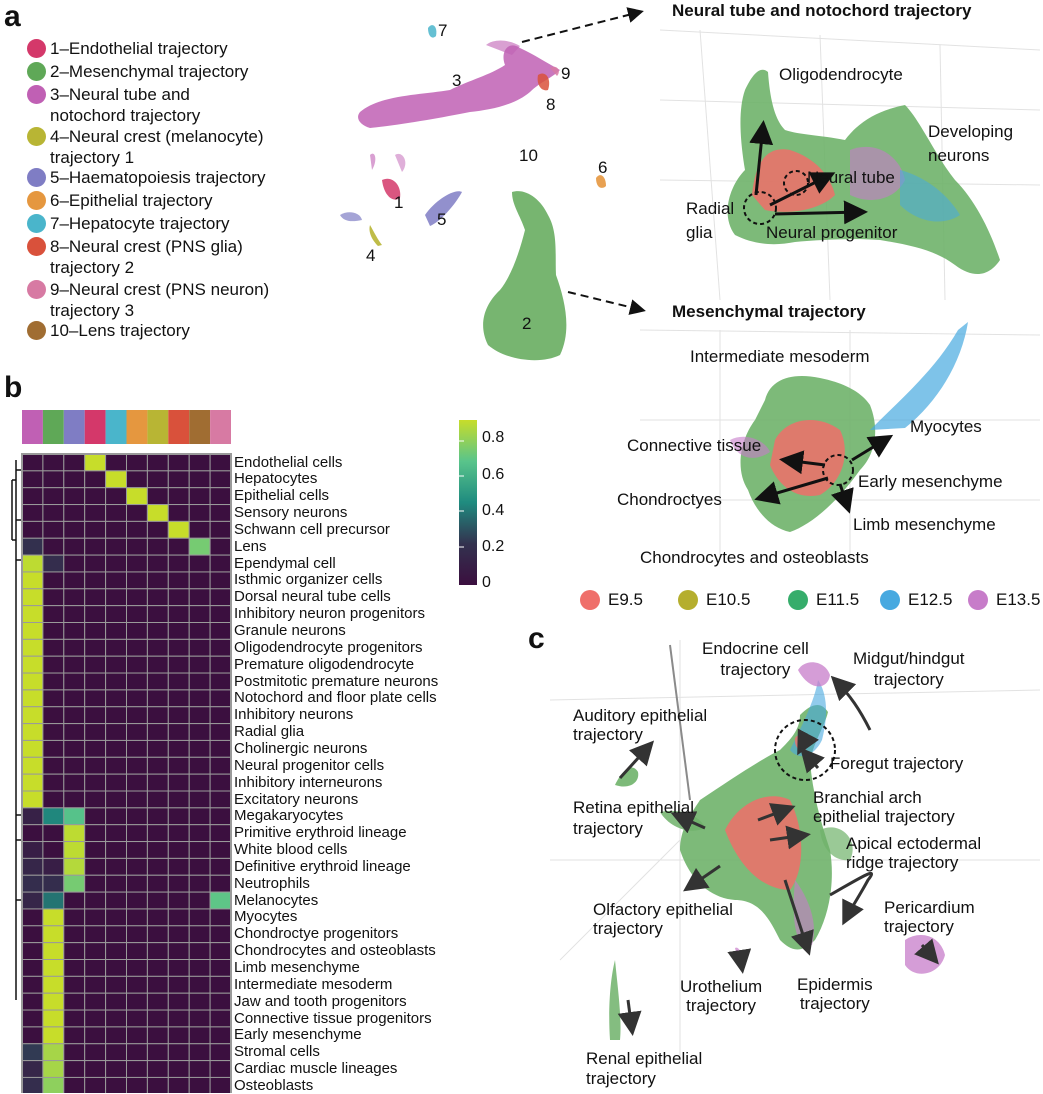  Describe the element at coordinates (160, 300) in the screenshot. I see `legend-label: 9–Neural crest (PNS neuron) trajectory 3` at that location.